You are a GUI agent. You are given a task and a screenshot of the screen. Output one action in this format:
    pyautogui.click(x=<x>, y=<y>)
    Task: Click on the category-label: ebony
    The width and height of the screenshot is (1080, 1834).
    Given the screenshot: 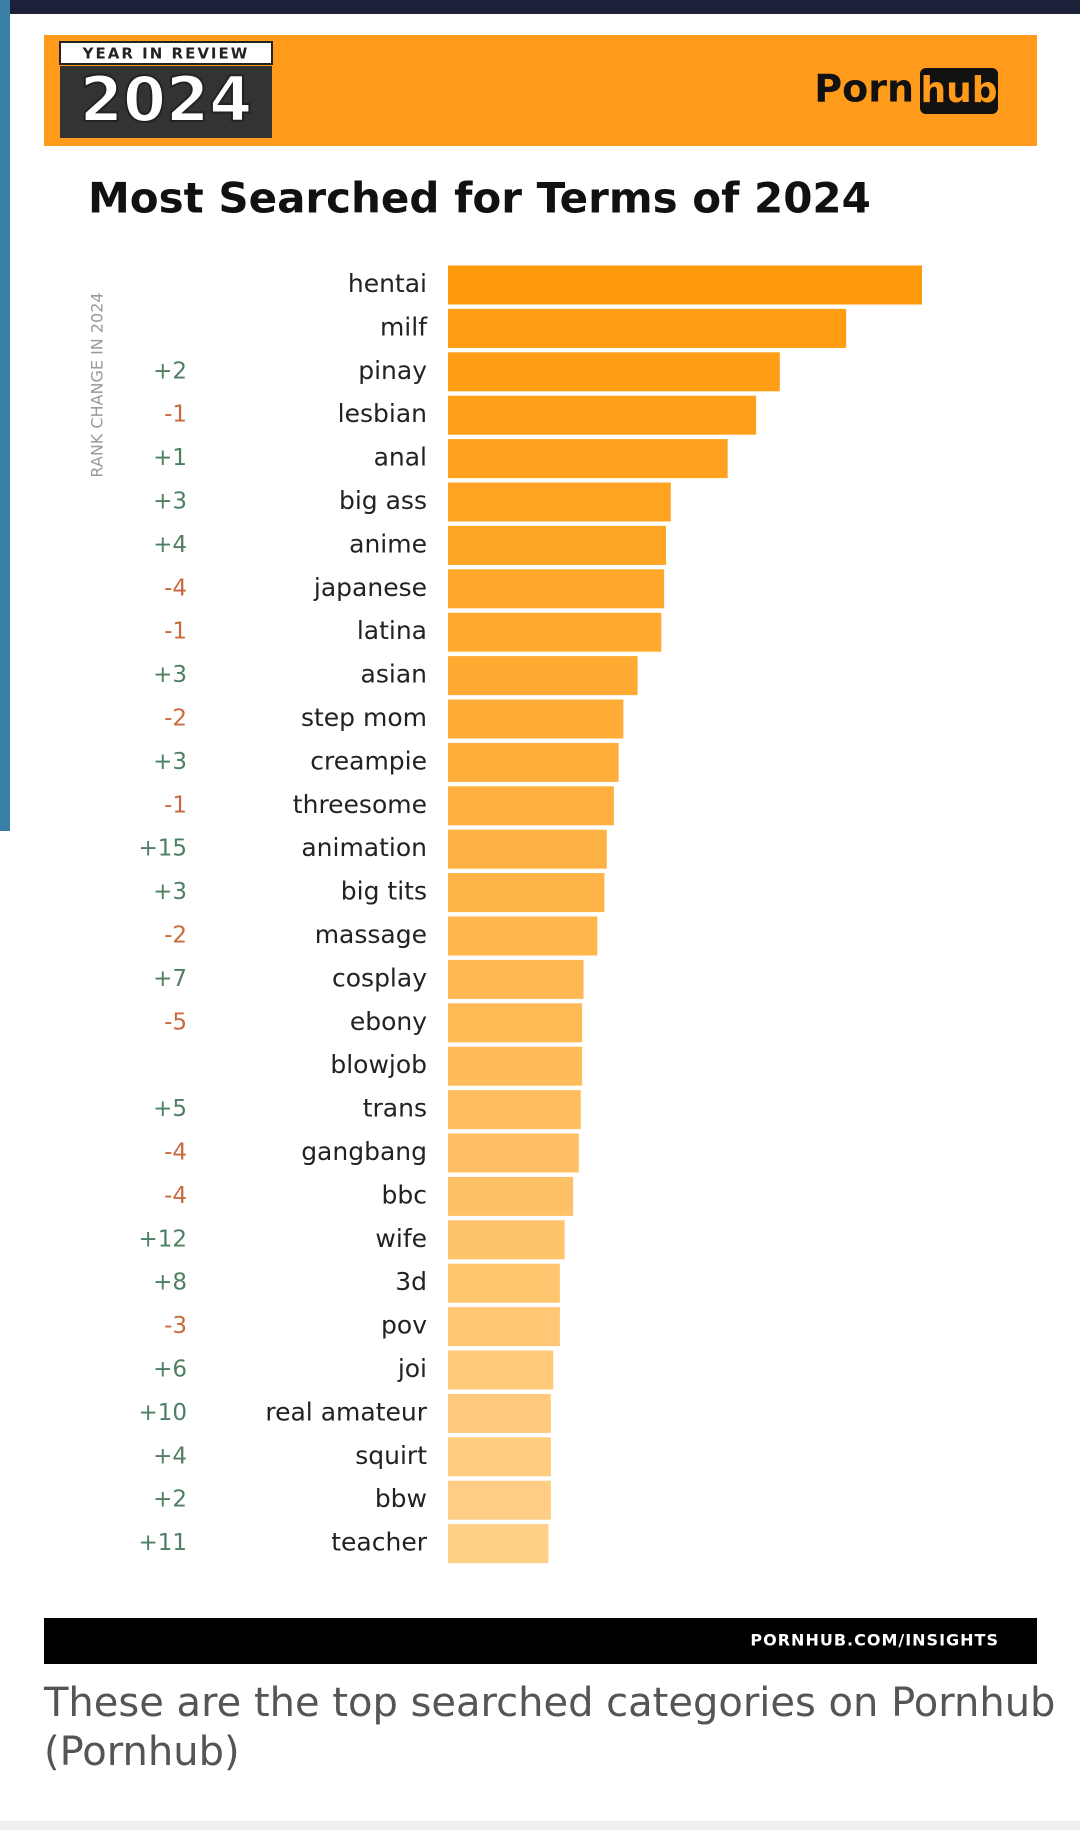 What is the action you would take?
    pyautogui.click(x=388, y=1021)
    